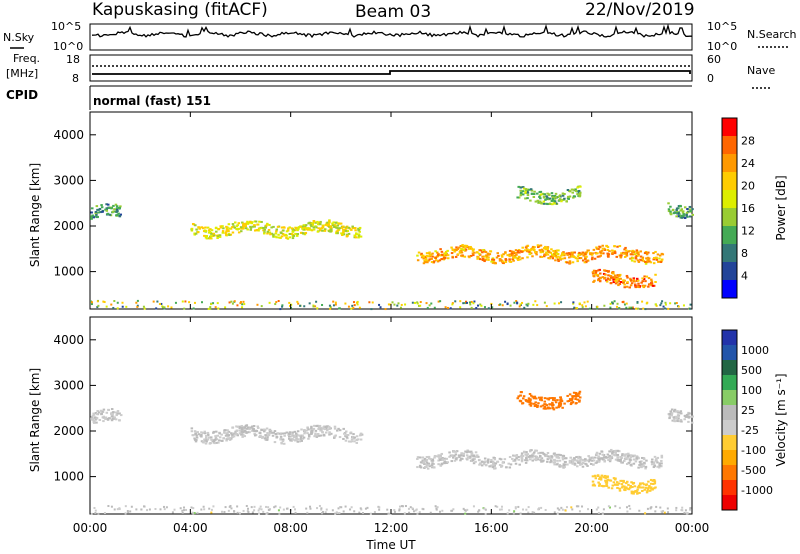 This screenshot has width=800, height=554. I want to click on power-colorbar-swatches, so click(729, 208).